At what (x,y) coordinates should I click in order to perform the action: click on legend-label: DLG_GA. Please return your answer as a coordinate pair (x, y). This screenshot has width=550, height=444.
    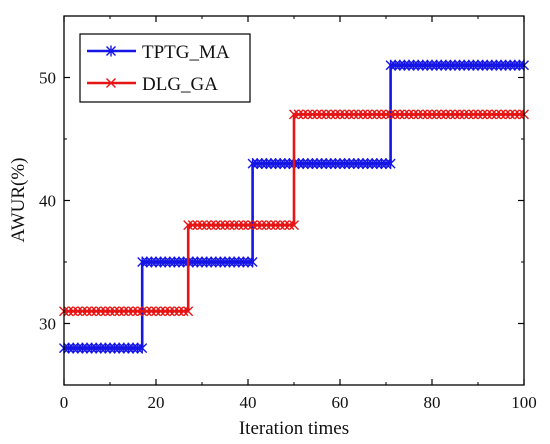
    Looking at the image, I should click on (180, 84).